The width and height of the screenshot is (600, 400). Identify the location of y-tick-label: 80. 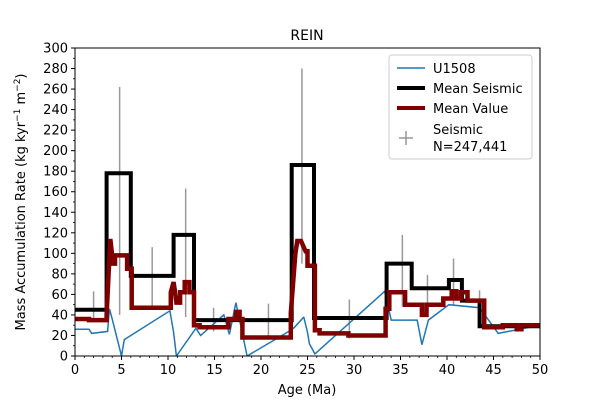
(59, 274).